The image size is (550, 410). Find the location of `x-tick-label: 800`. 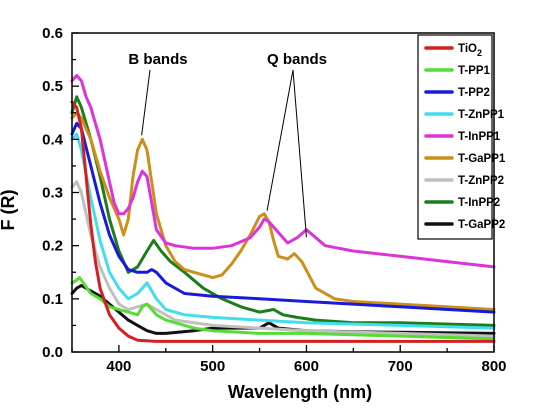

x-tick-label: 800 is located at coordinates (493, 366).